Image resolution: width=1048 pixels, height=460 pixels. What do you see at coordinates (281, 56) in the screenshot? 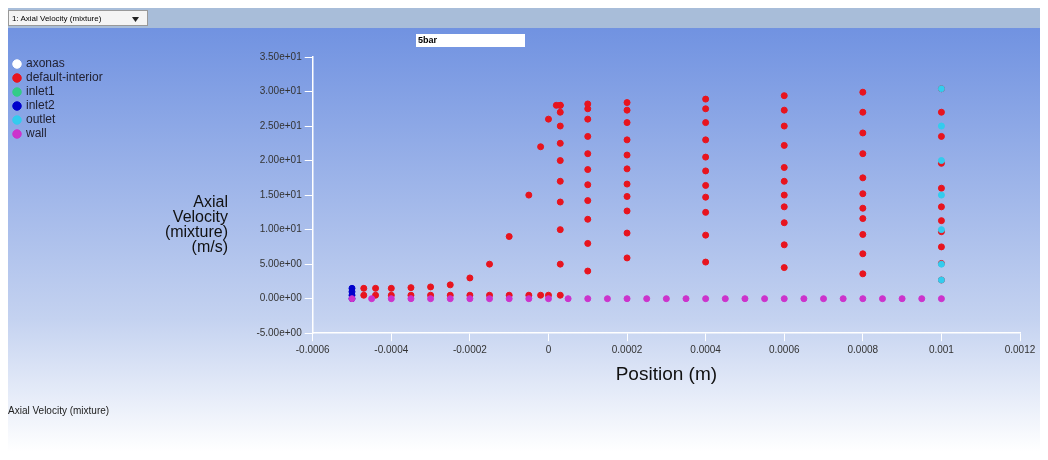
I see `y-tick-label: 3.50e+01` at bounding box center [281, 56].